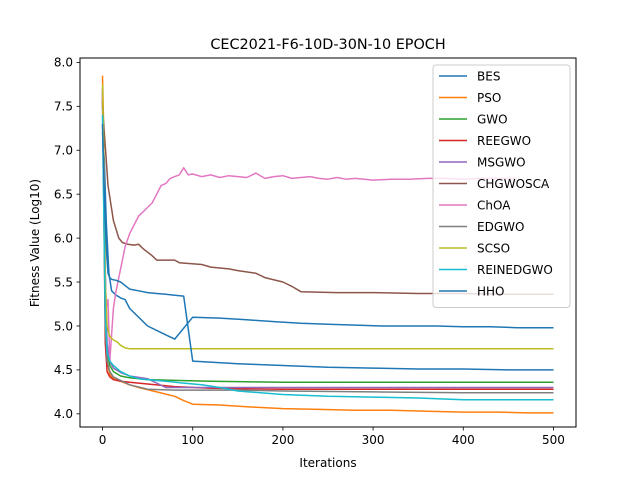 This screenshot has width=640, height=480. I want to click on legend-label-hho: HHO, so click(491, 291).